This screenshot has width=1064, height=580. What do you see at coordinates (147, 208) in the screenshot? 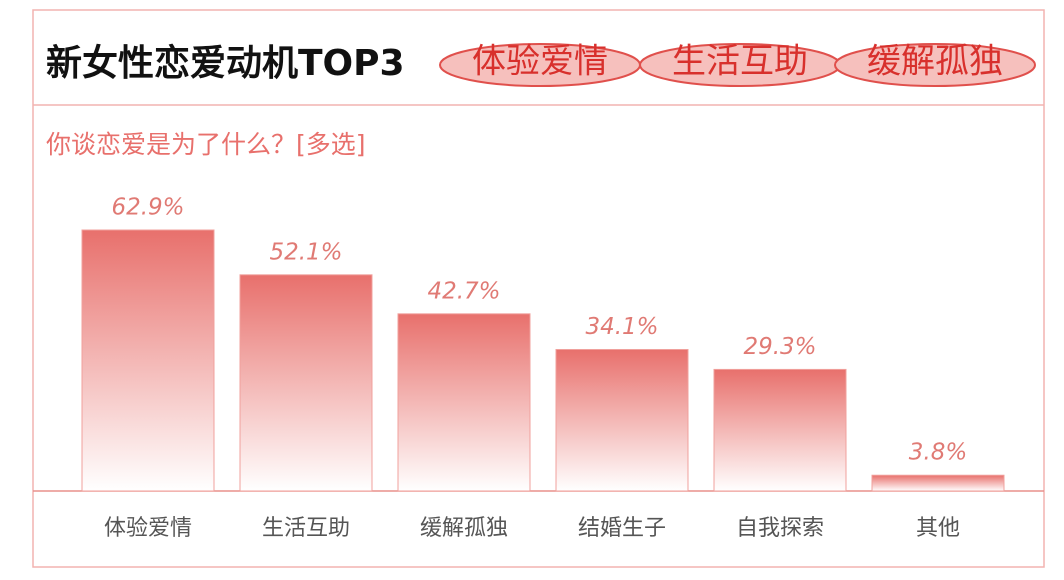
I see `value-label: 62.9%` at bounding box center [147, 208].